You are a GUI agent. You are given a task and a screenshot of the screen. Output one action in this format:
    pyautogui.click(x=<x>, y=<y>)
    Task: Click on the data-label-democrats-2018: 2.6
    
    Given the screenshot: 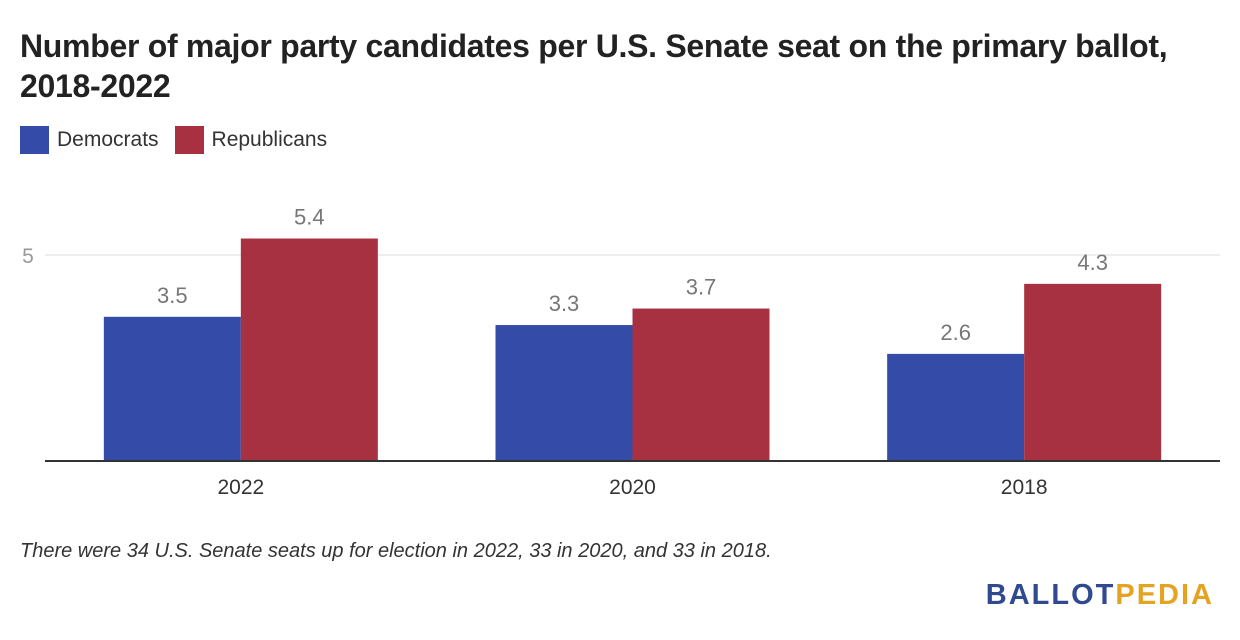 What is the action you would take?
    pyautogui.click(x=955, y=332)
    